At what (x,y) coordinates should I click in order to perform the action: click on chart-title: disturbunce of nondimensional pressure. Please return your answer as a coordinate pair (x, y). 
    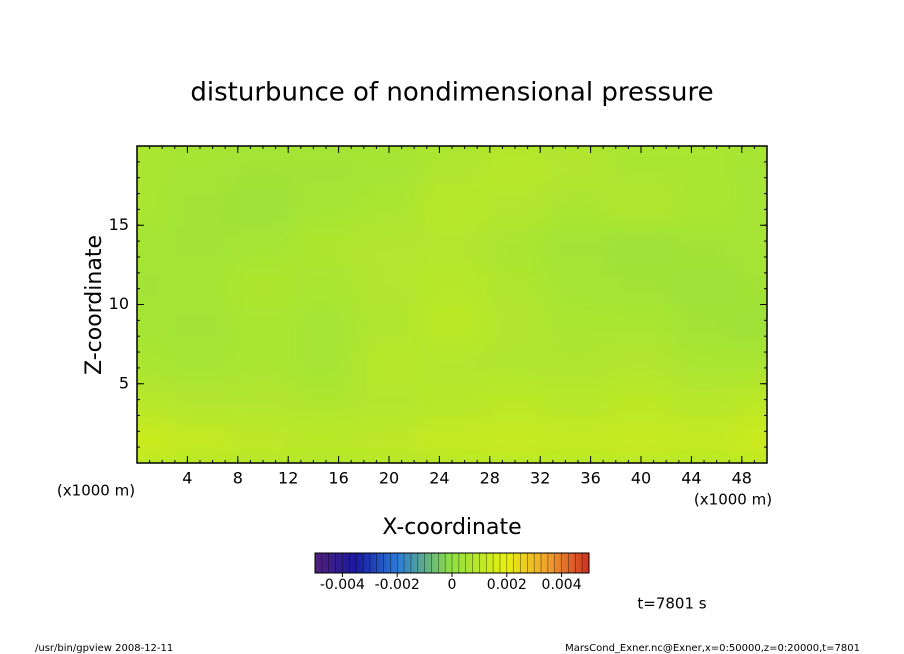
    Looking at the image, I should click on (451, 93).